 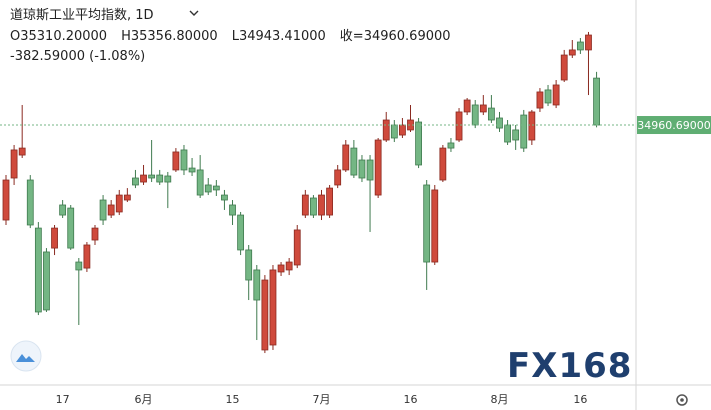 I want to click on title-dropdown, so click(x=194, y=13).